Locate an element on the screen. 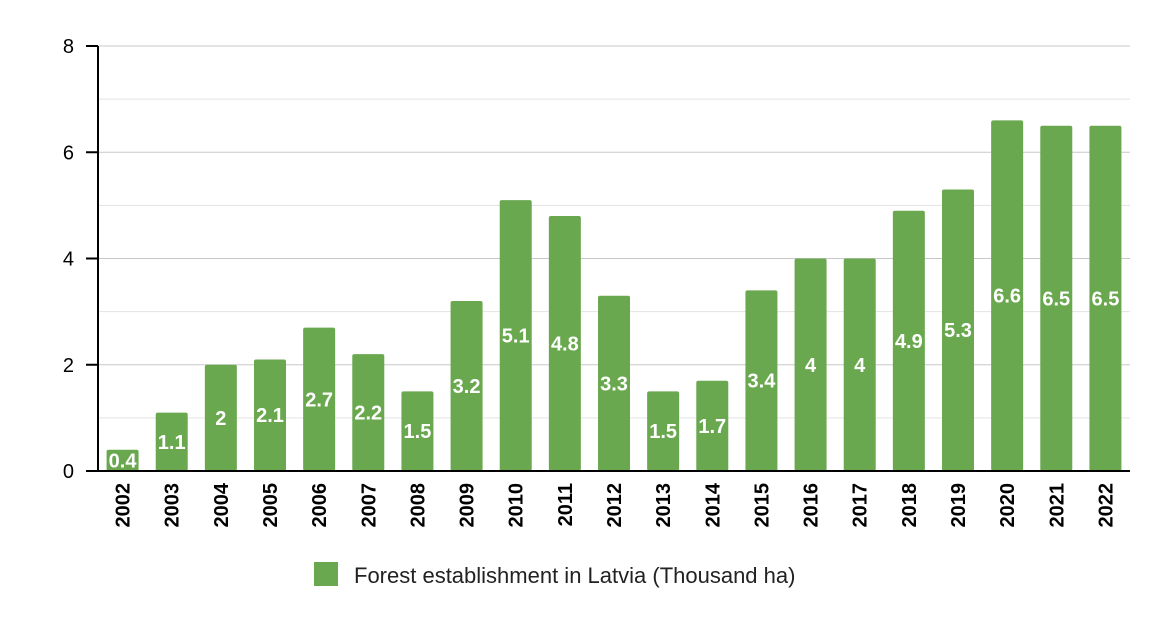 The image size is (1160, 620). y-tick-label: 8 is located at coordinates (68, 47).